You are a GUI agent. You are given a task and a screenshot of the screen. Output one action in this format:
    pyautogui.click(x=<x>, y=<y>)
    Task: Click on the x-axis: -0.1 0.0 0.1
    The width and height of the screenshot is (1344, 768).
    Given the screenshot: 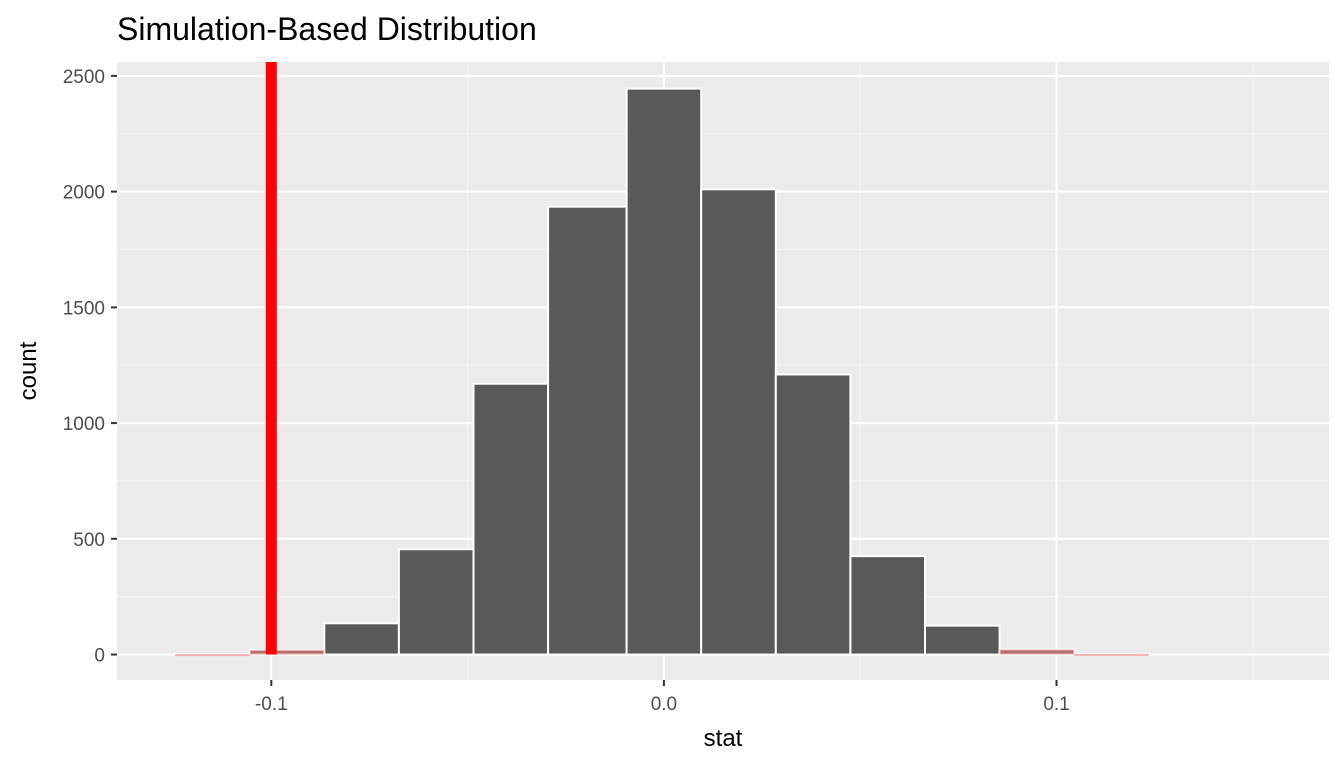 What is the action you would take?
    pyautogui.click(x=662, y=697)
    